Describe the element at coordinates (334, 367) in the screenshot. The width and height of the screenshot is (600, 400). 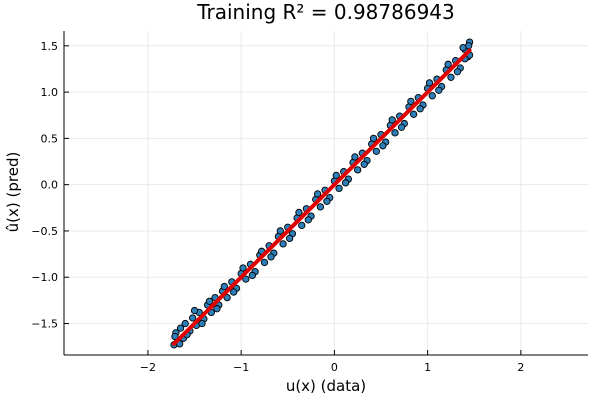
I see `x-tick-label: 0` at that location.